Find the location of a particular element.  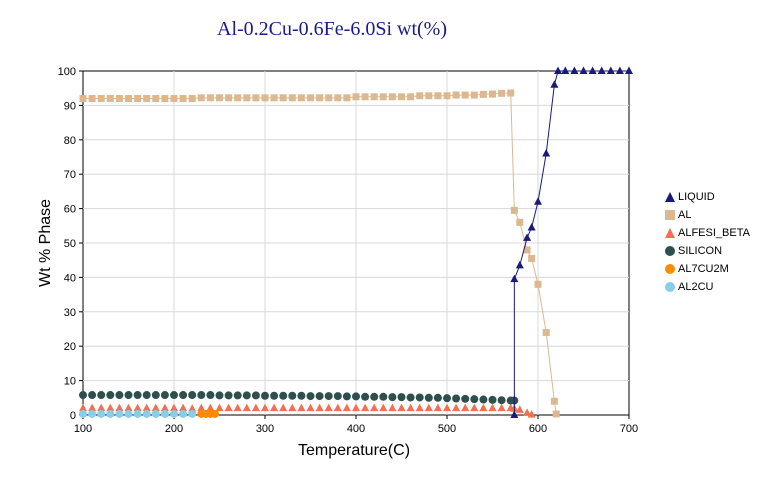

x-axis-ticks: 100 200 300 400 500 600 700 is located at coordinates (356, 425).